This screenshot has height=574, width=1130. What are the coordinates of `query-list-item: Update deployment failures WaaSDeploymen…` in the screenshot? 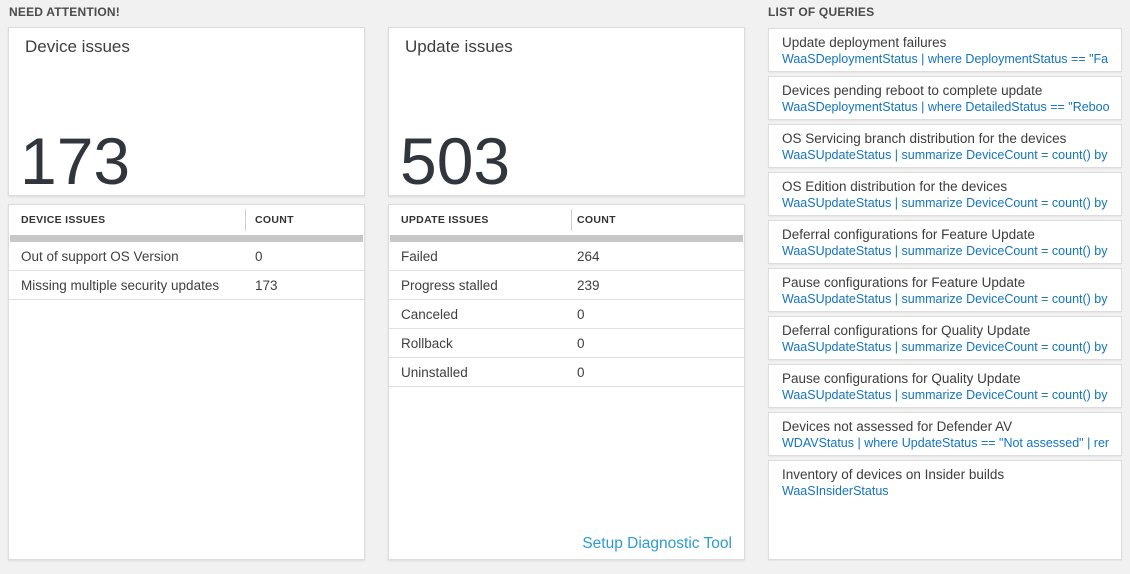 It's located at (945, 50).